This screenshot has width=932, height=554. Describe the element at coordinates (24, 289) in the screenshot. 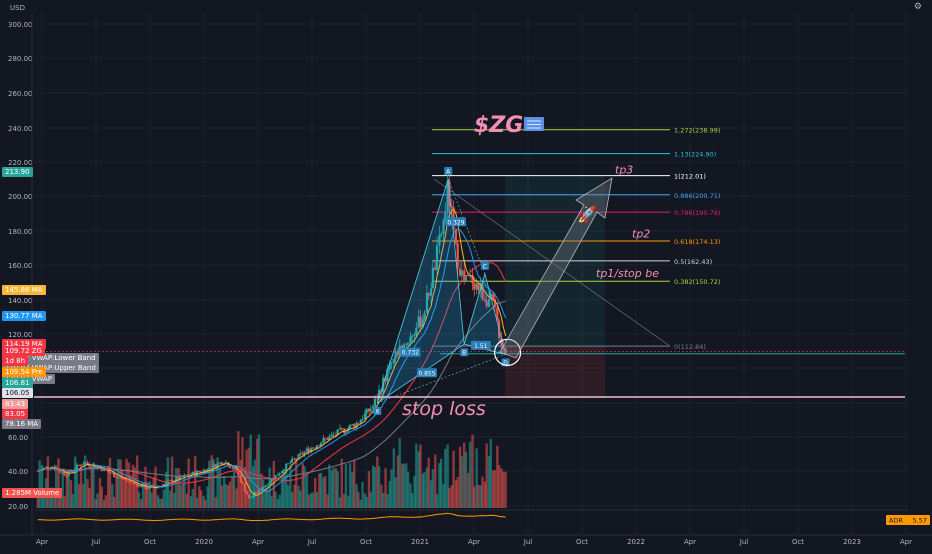

I see `price-badge: 145.86 MA` at that location.